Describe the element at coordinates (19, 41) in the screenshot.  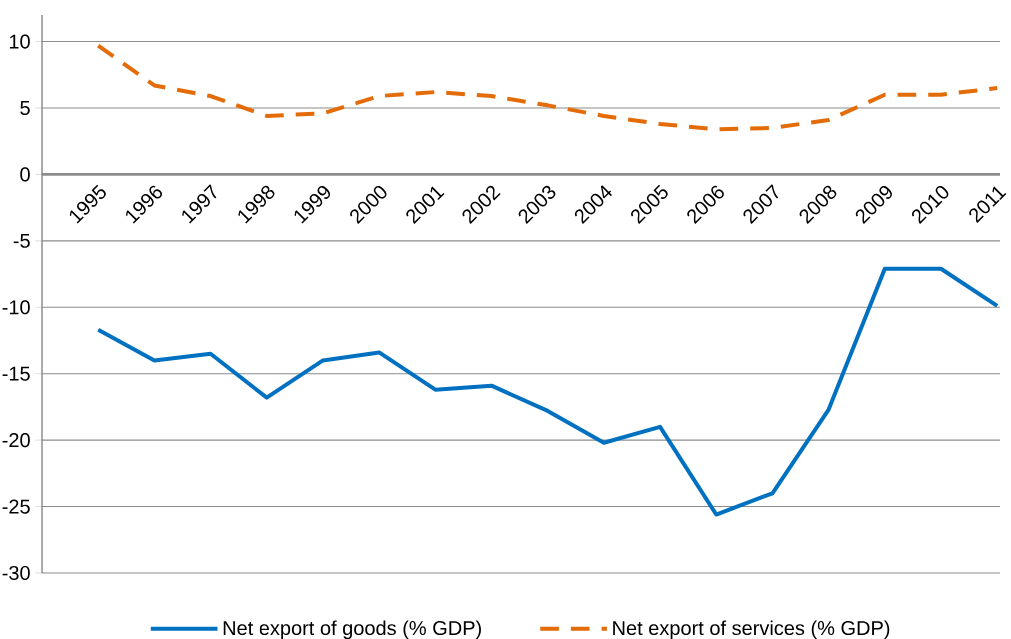
I see `y-tick-label: 10` at that location.